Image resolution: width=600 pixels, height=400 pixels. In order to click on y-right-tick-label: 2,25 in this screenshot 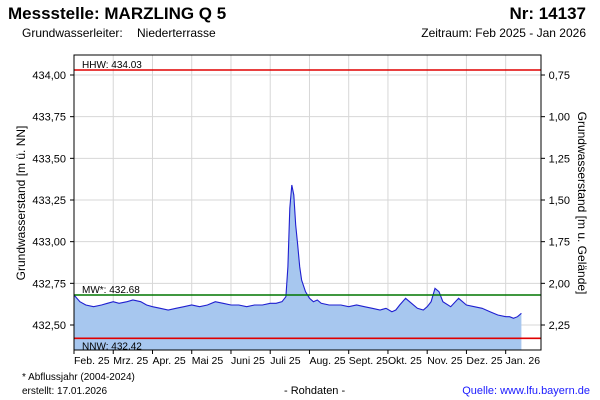, I will do `click(559, 326)`.